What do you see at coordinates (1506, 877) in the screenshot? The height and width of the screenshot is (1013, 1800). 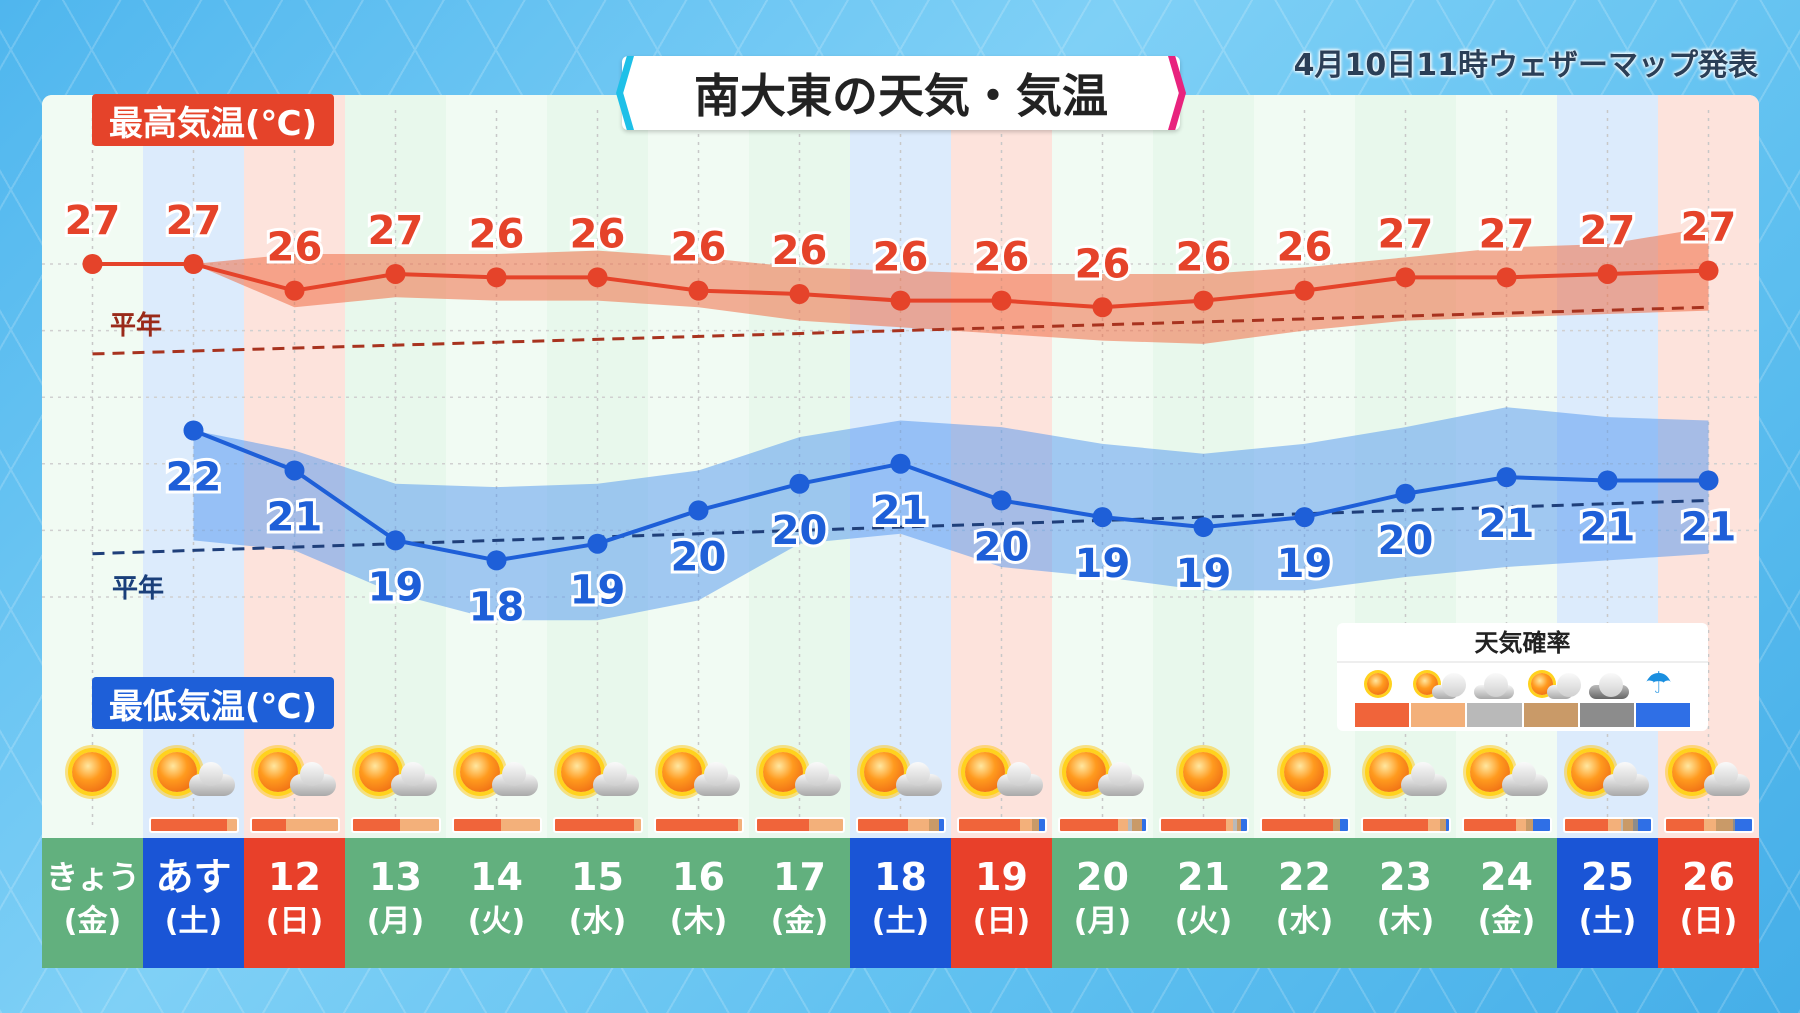 I see `day-date: 24` at bounding box center [1506, 877].